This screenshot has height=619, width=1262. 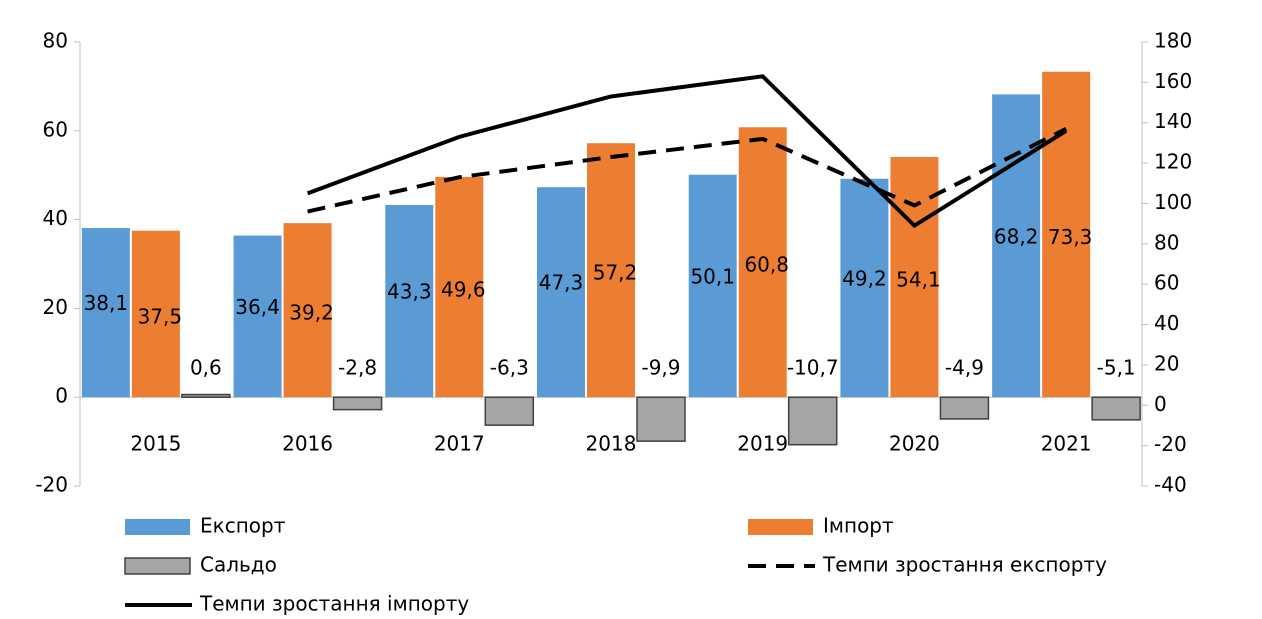 I want to click on x-tick-label: 2021, so click(x=1066, y=444).